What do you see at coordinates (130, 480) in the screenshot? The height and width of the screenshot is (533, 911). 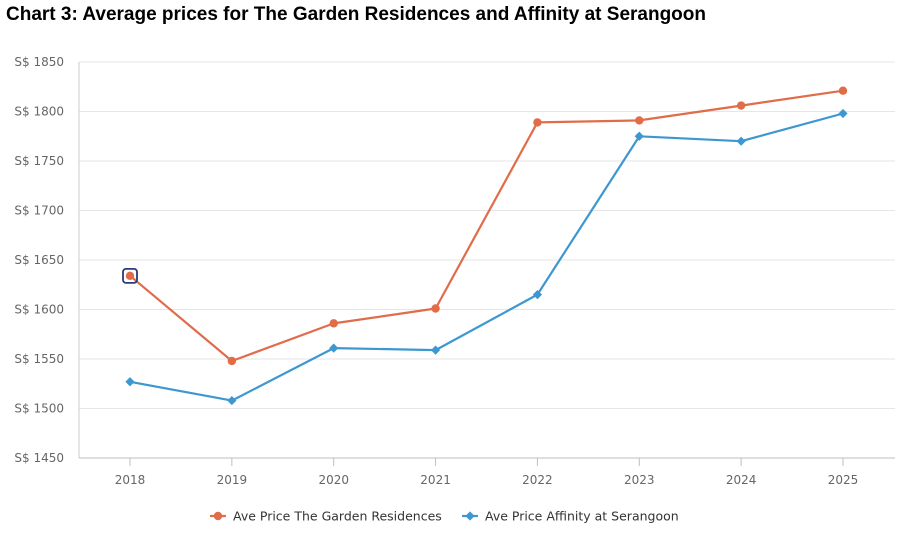 I see `x-tick-label: 2018` at bounding box center [130, 480].